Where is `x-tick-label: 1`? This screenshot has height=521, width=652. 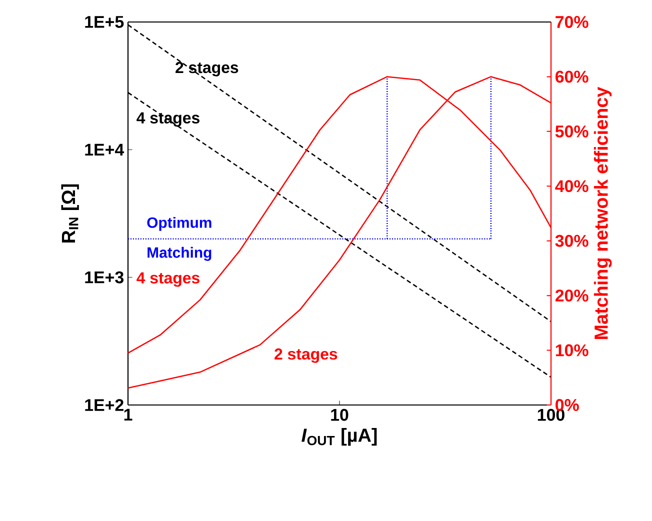 x-tick-label: 1 is located at coordinates (128, 414).